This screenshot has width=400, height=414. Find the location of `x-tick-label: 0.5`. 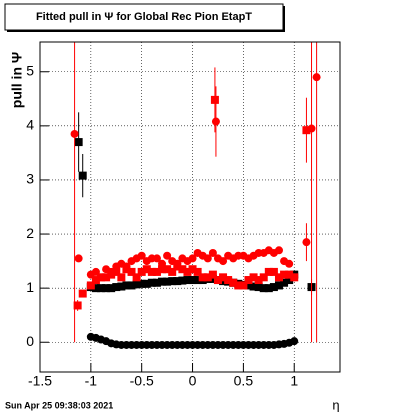

x-tick-label: 0.5 is located at coordinates (244, 381).